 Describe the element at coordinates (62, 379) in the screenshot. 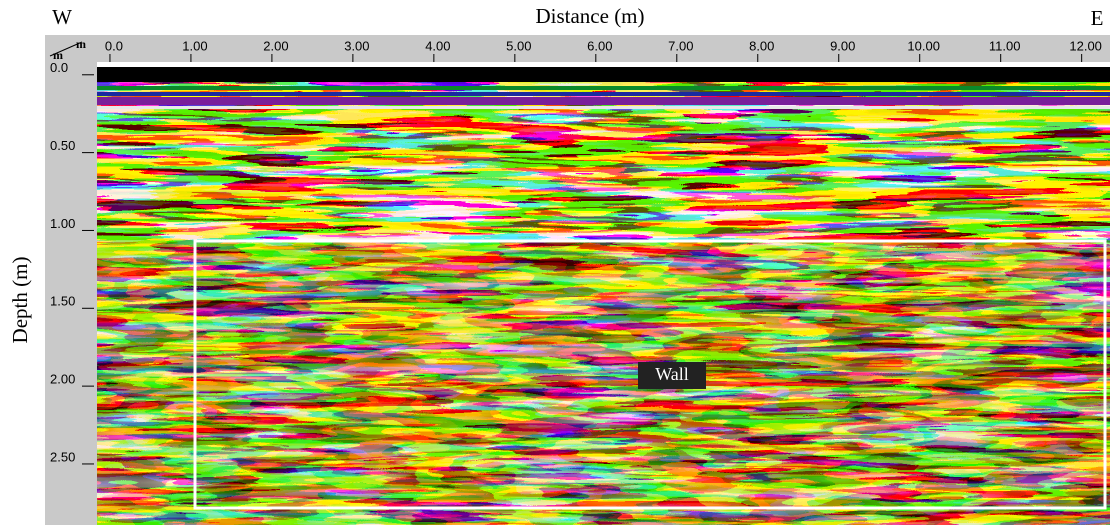

I see `y-tick-label: 2.00` at that location.